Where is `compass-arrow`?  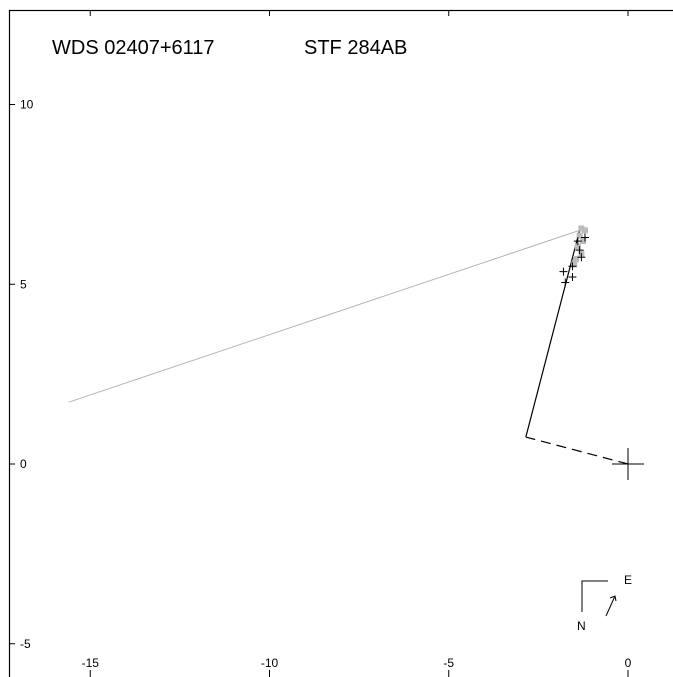
compass-arrow is located at coordinates (610, 606).